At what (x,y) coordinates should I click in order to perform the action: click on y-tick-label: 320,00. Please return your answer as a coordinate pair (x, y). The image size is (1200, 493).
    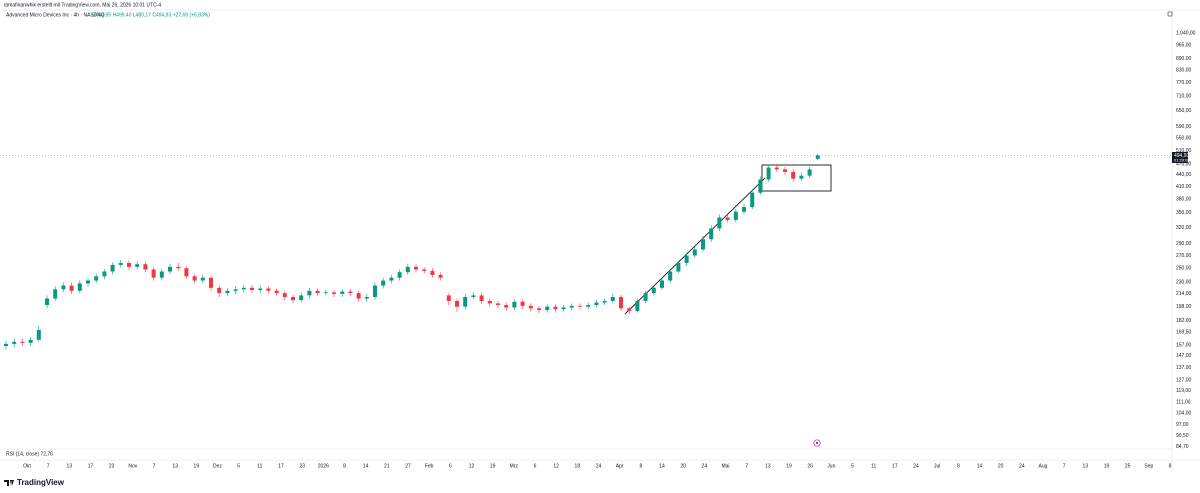
    Looking at the image, I should click on (1184, 228).